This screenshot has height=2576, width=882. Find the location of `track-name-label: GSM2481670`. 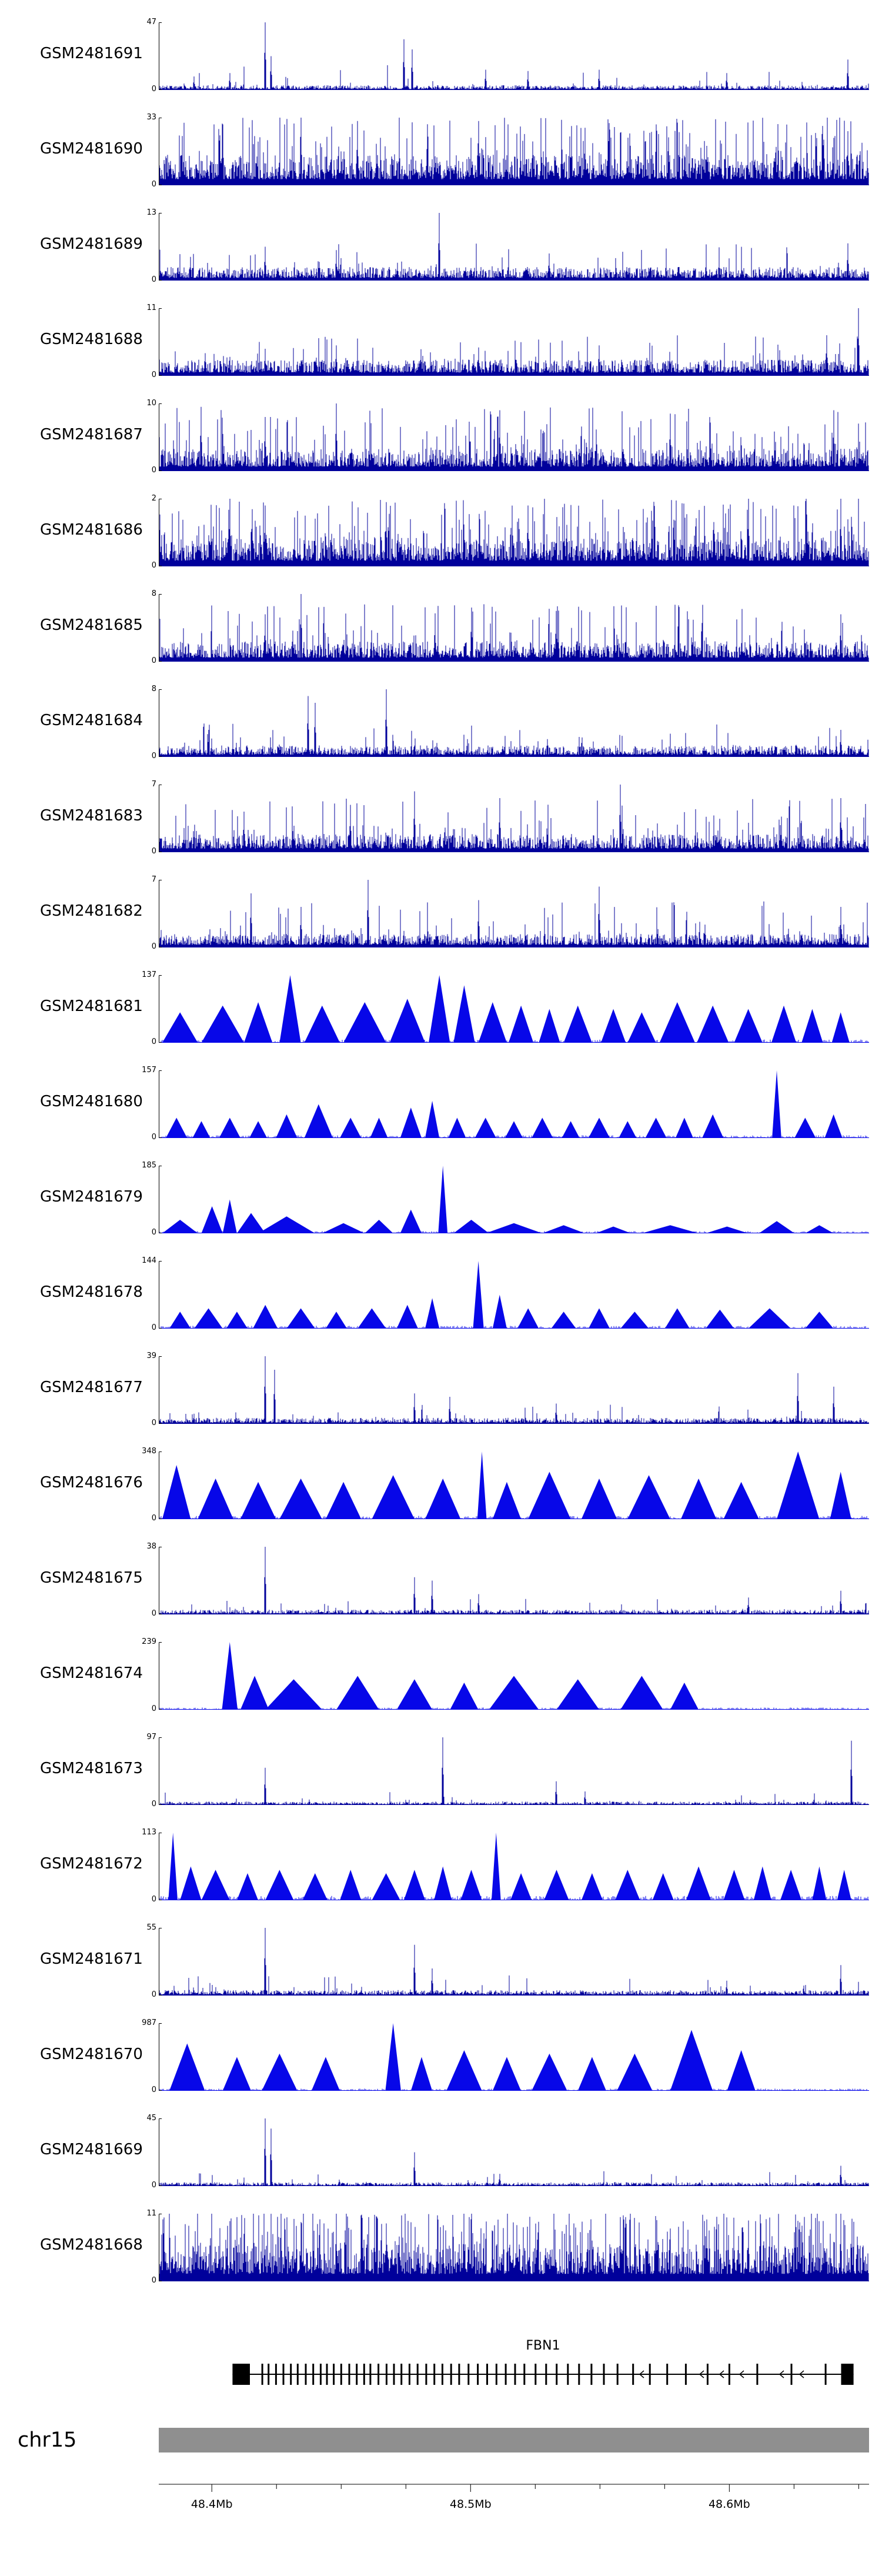

track-name-label: GSM2481670 is located at coordinates (91, 2054).